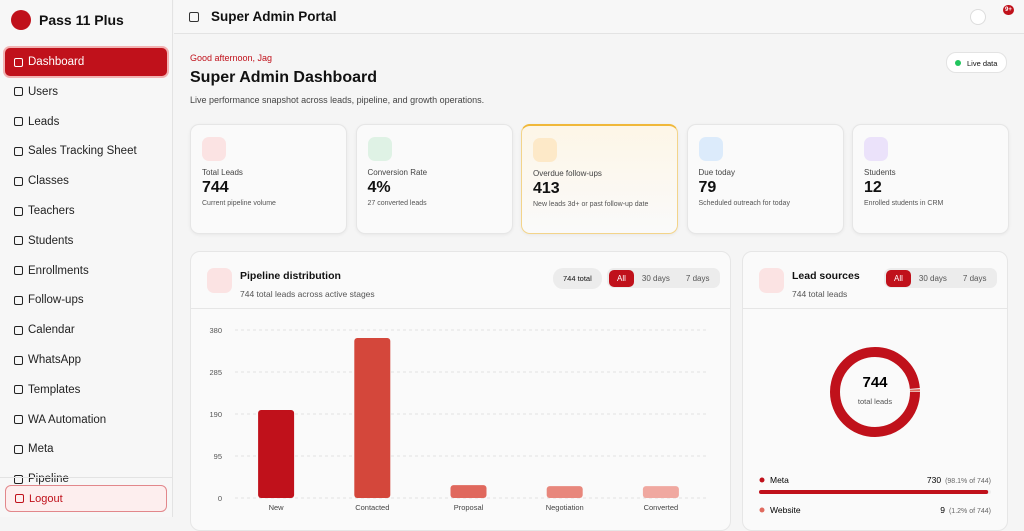 This screenshot has height=531, width=1024. Describe the element at coordinates (56, 300) in the screenshot. I see `nav-label: Follow-ups` at that location.